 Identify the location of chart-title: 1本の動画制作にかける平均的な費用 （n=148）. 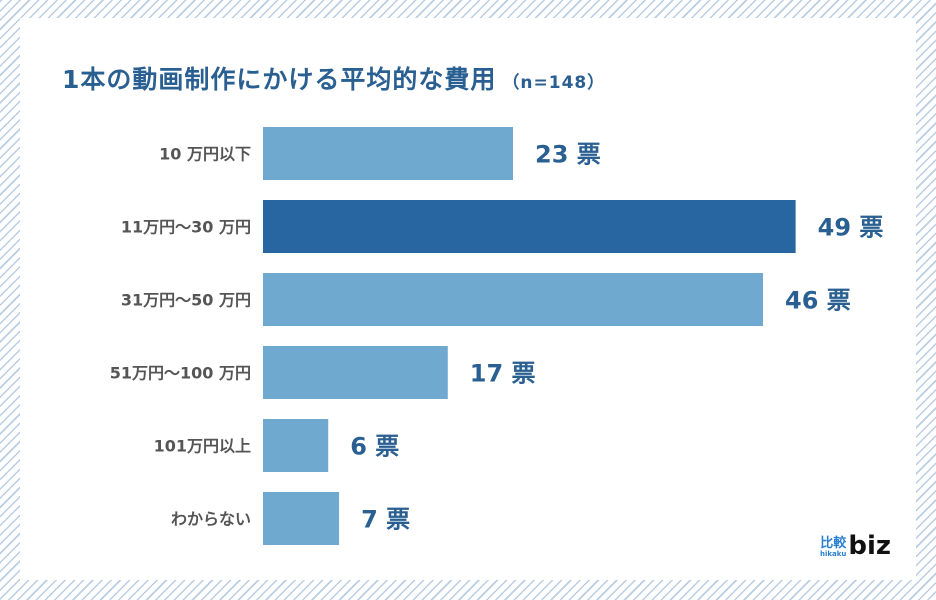
(333, 78).